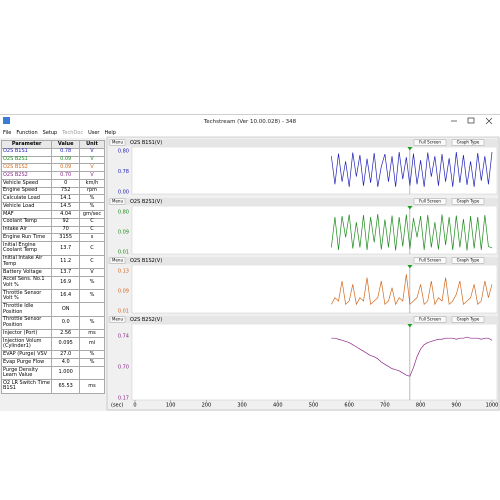 This screenshot has width=500, height=500. What do you see at coordinates (92, 386) in the screenshot?
I see `table-cell: ms` at bounding box center [92, 386].